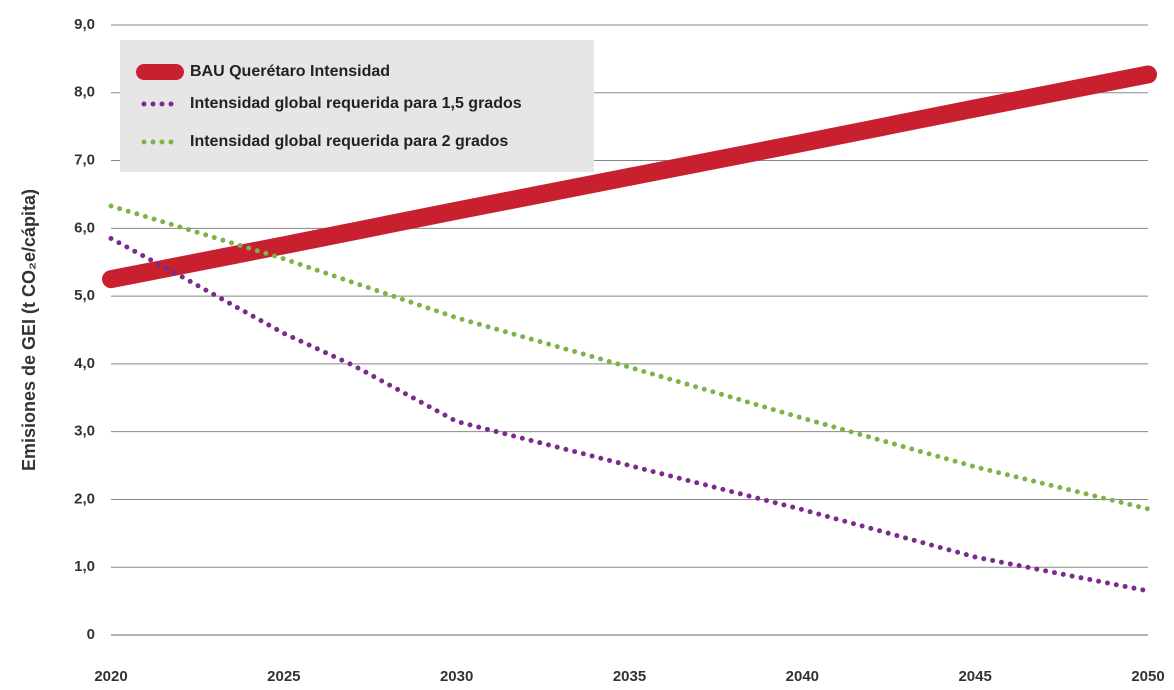 The image size is (1174, 690). What do you see at coordinates (84, 227) in the screenshot?
I see `y-tick-label: 6,0` at bounding box center [84, 227].